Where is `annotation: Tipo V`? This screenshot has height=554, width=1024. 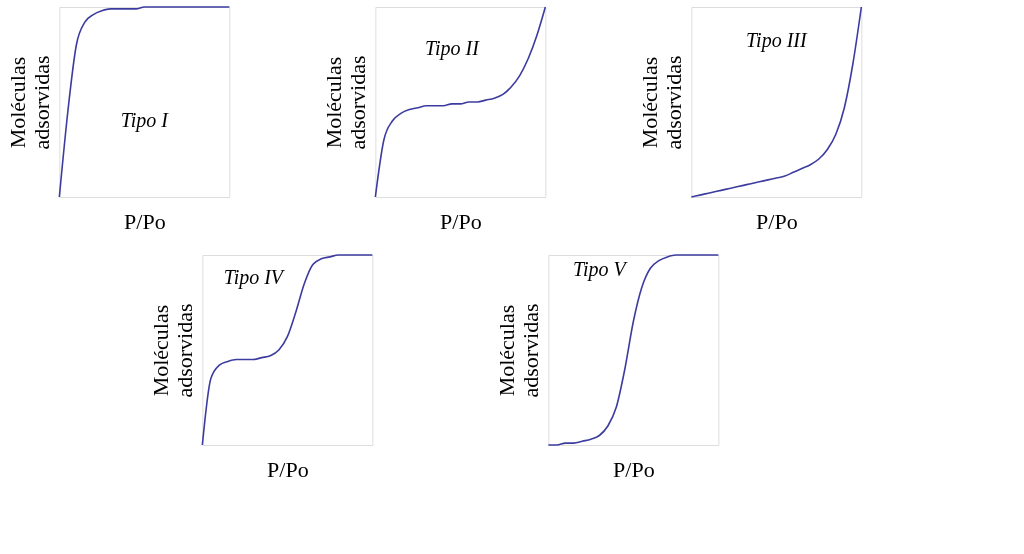 annotation: Tipo V is located at coordinates (600, 270).